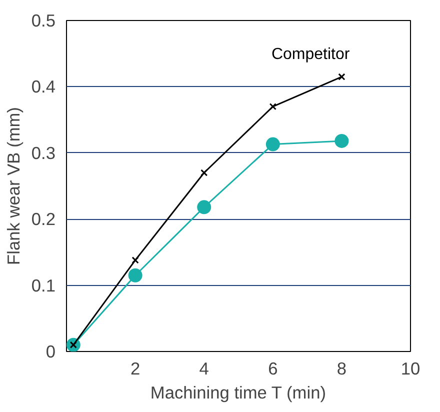  What do you see at coordinates (51, 352) in the screenshot?
I see `y-tick-label: 0` at bounding box center [51, 352].